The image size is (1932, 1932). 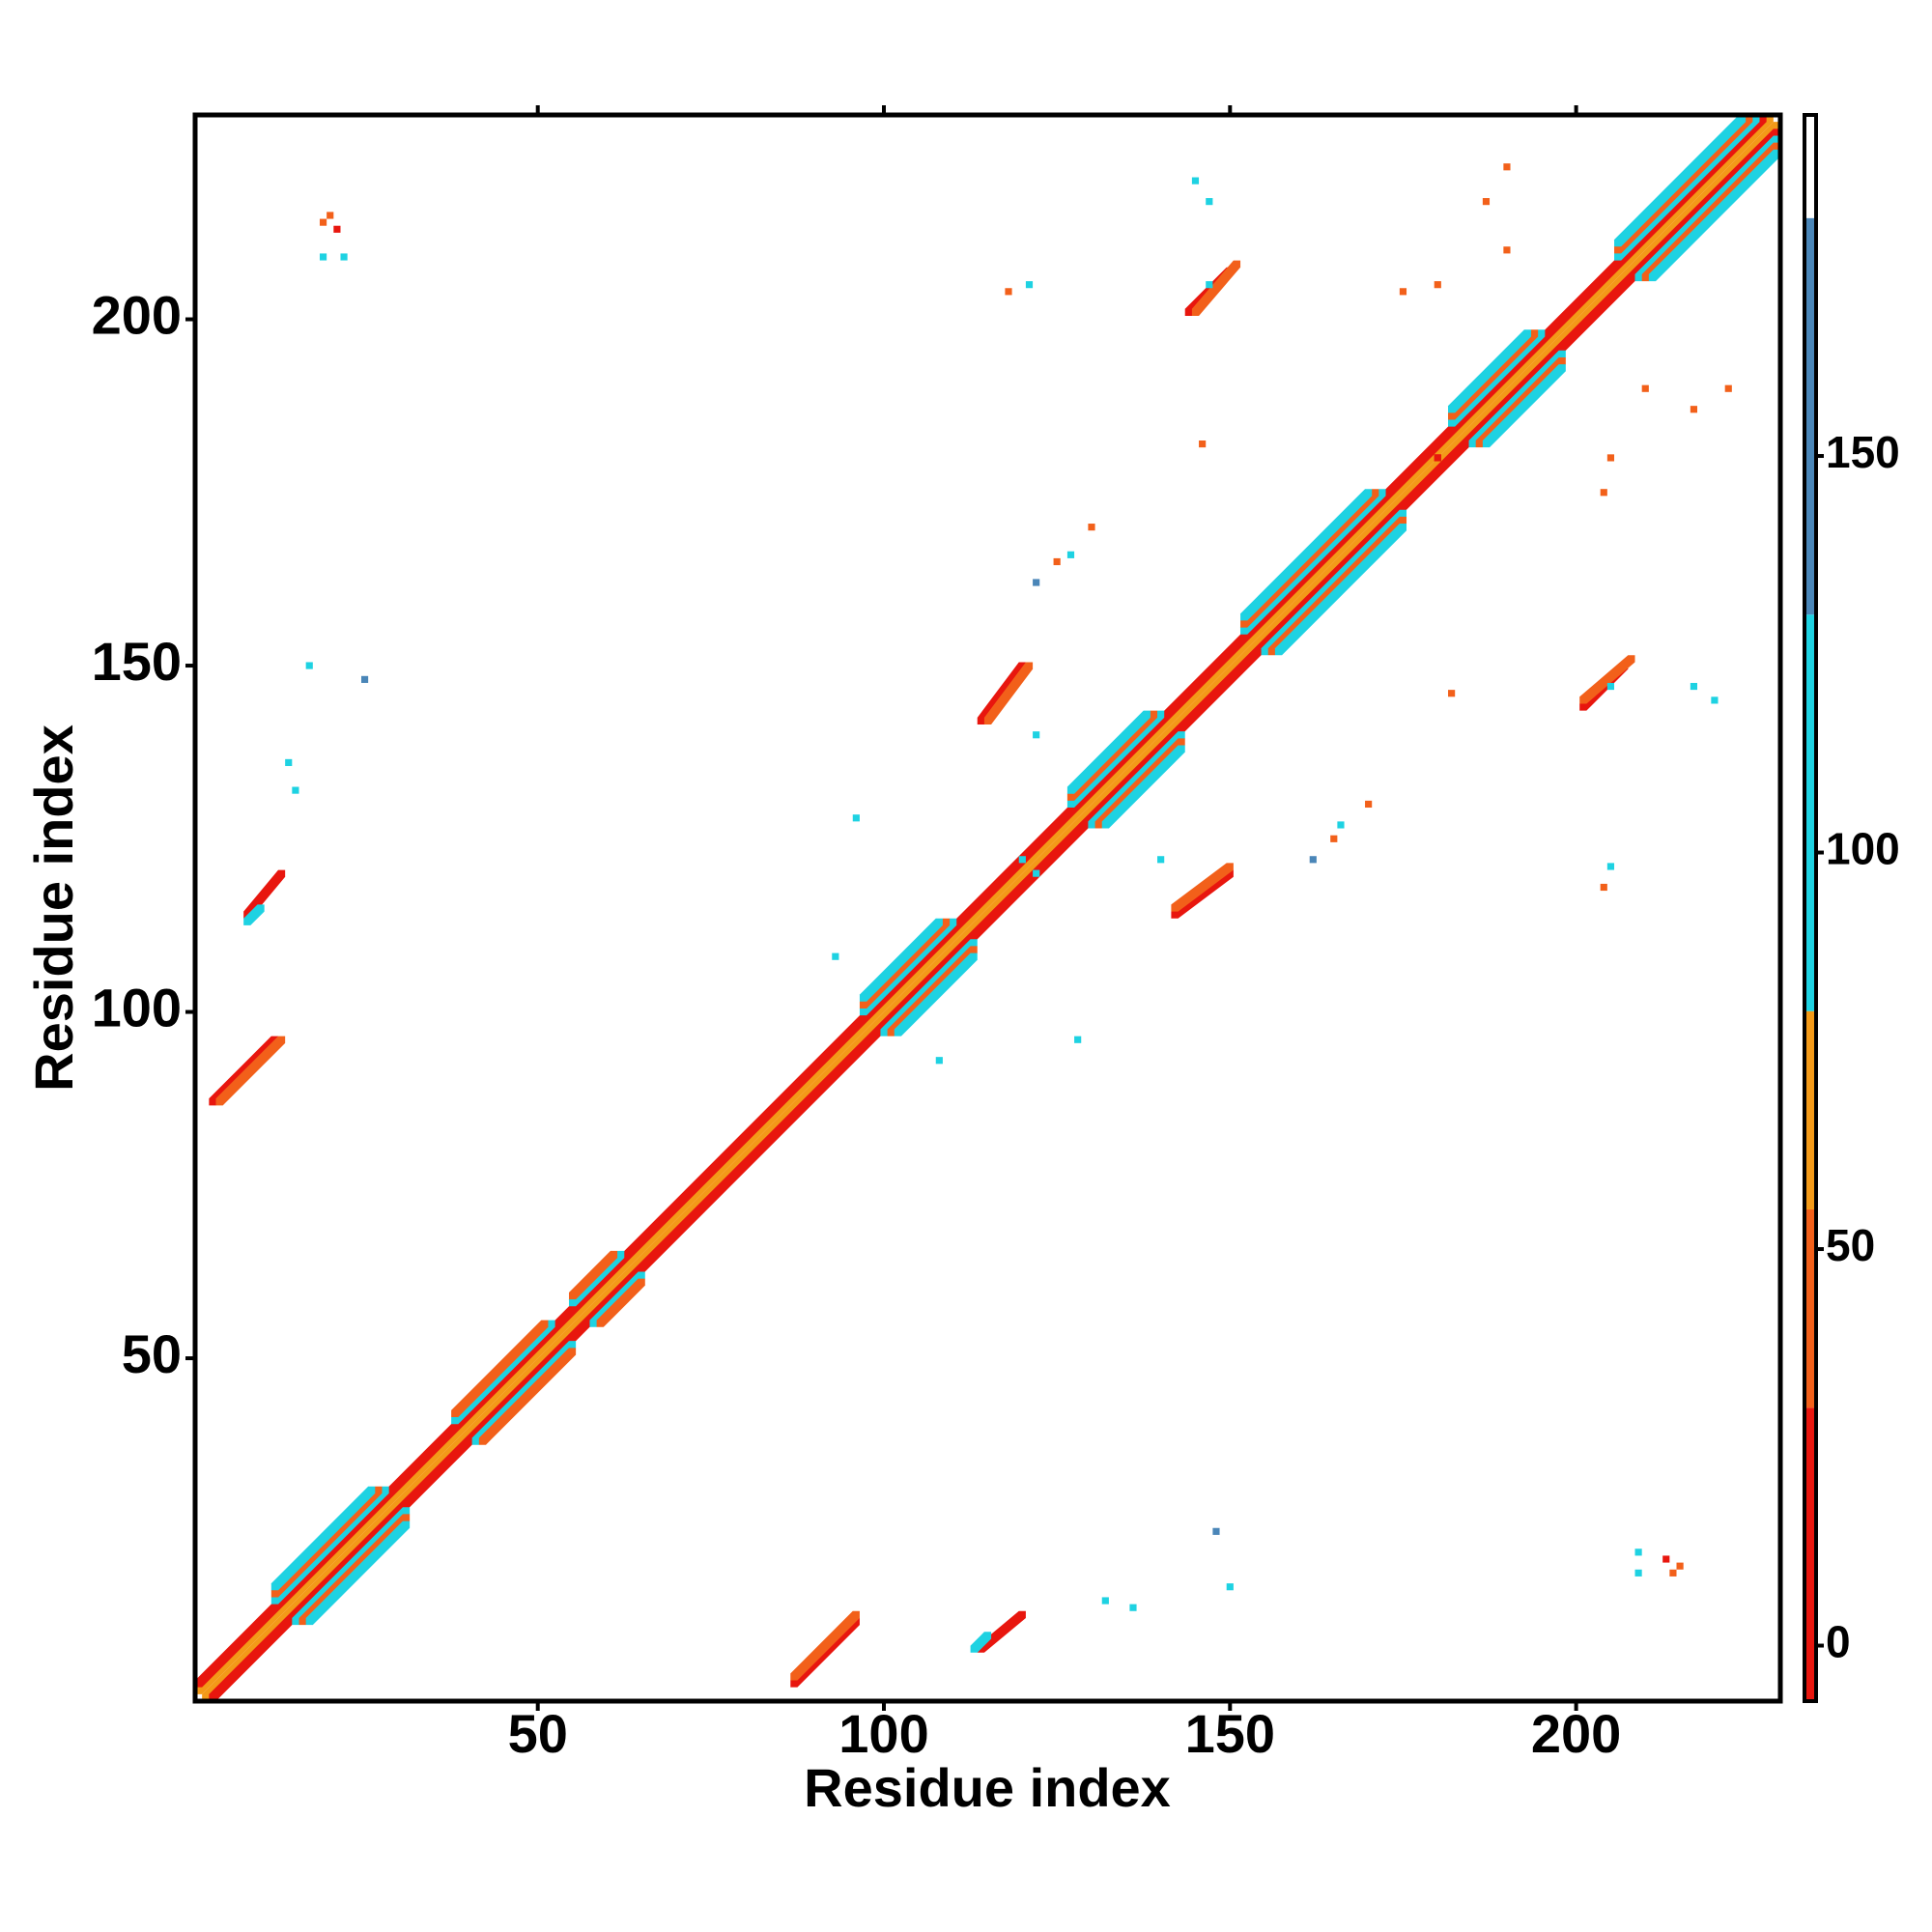 I want to click on y-tick-label: 100, so click(x=137, y=1007).